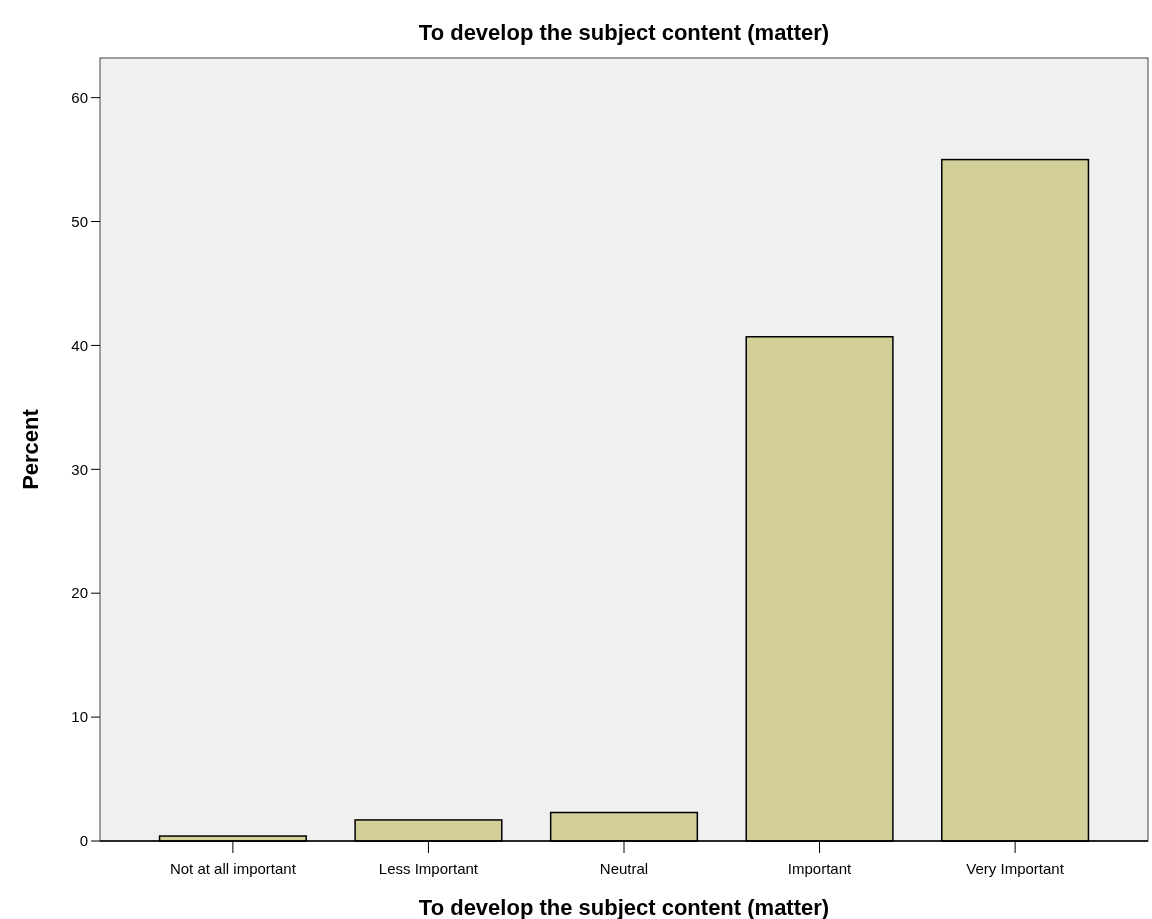 This screenshot has height=919, width=1152. I want to click on x-tick-label: Important, so click(820, 868).